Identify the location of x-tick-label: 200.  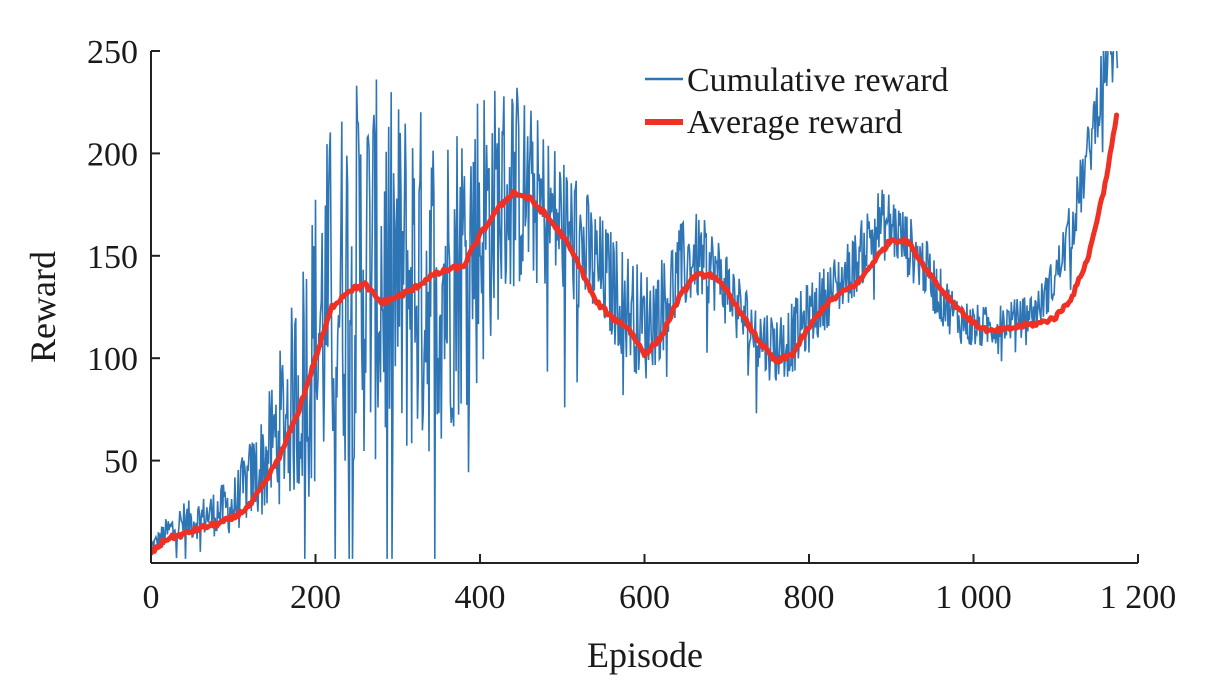
(315, 597).